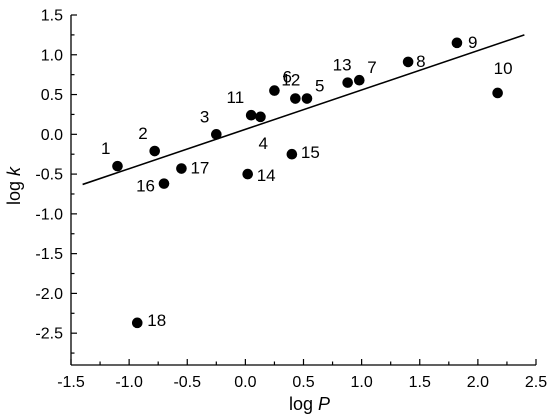 The width and height of the screenshot is (550, 419). Describe the element at coordinates (14, 171) in the screenshot. I see `y-axis-title-var: k` at that location.